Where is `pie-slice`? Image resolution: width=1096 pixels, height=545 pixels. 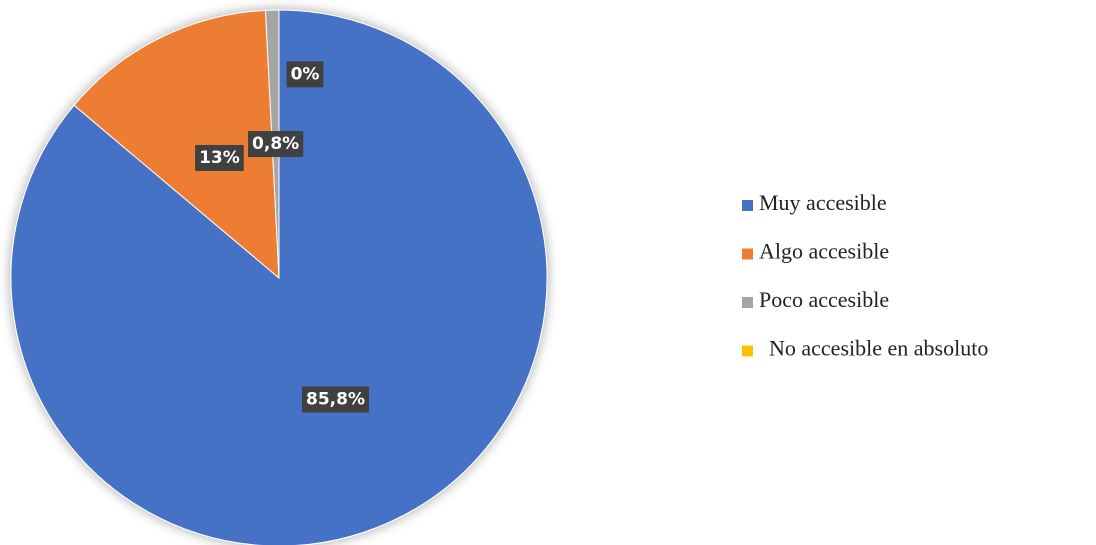
pie-slice is located at coordinates (176, 144).